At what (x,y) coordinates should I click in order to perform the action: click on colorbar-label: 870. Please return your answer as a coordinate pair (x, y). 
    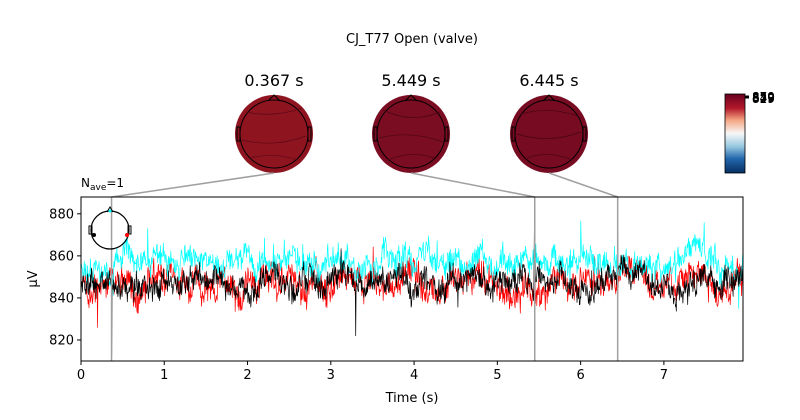
    Looking at the image, I should click on (763, 97).